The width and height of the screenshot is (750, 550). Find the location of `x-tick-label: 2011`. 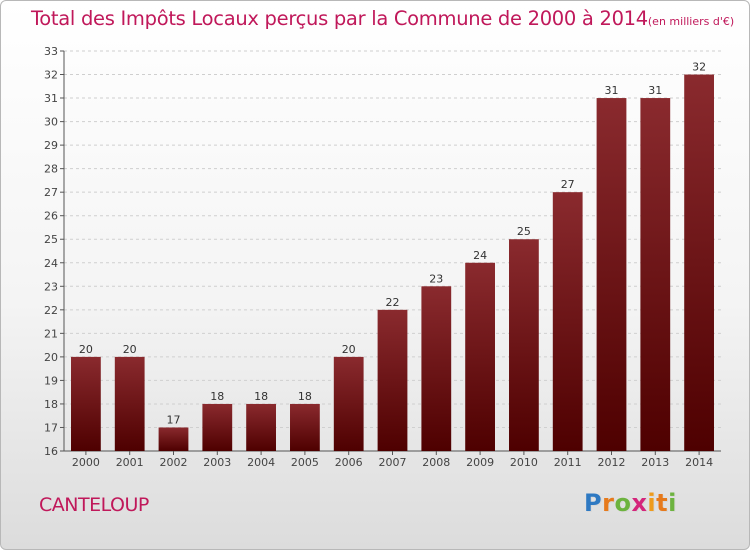

x-tick-label: 2011 is located at coordinates (568, 462).